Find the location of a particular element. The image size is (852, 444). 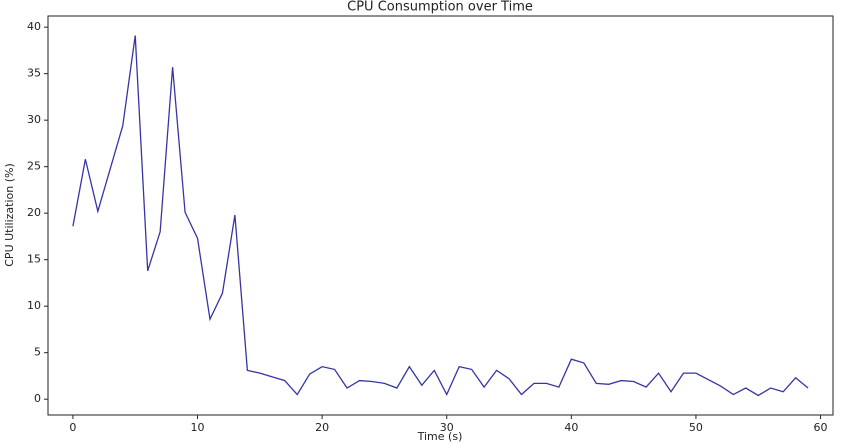

x-tick-label: 50 is located at coordinates (696, 427).